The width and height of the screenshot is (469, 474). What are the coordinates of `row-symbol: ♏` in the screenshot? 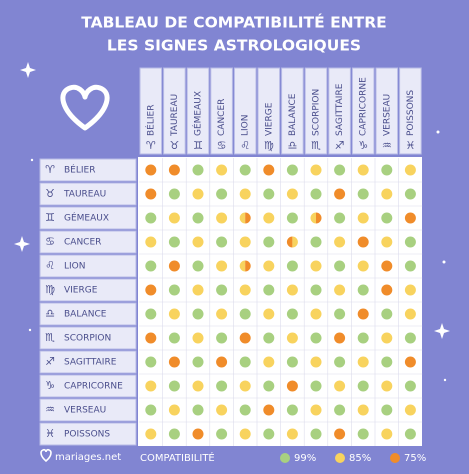 It's located at (50, 337).